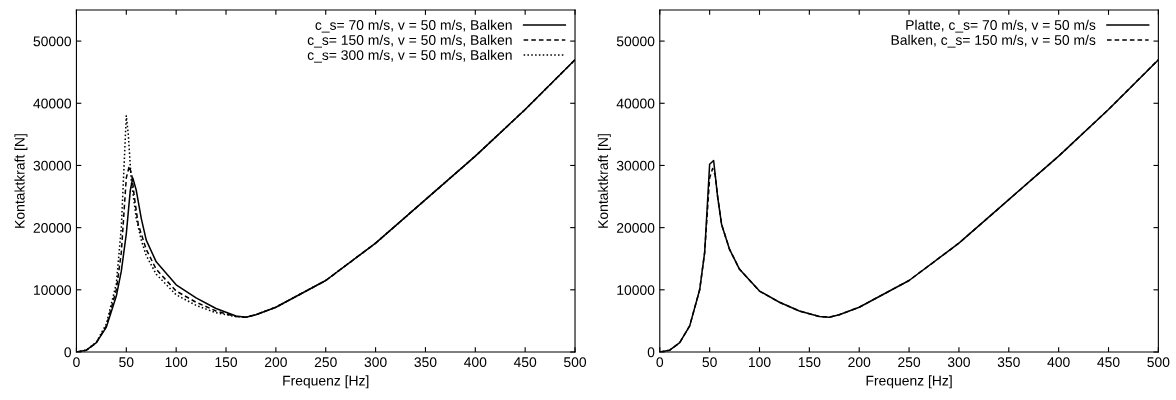 The width and height of the screenshot is (1176, 400). I want to click on legend-label: Balken, c_s= 150 m/s, v = 50 m/s, so click(993, 41).